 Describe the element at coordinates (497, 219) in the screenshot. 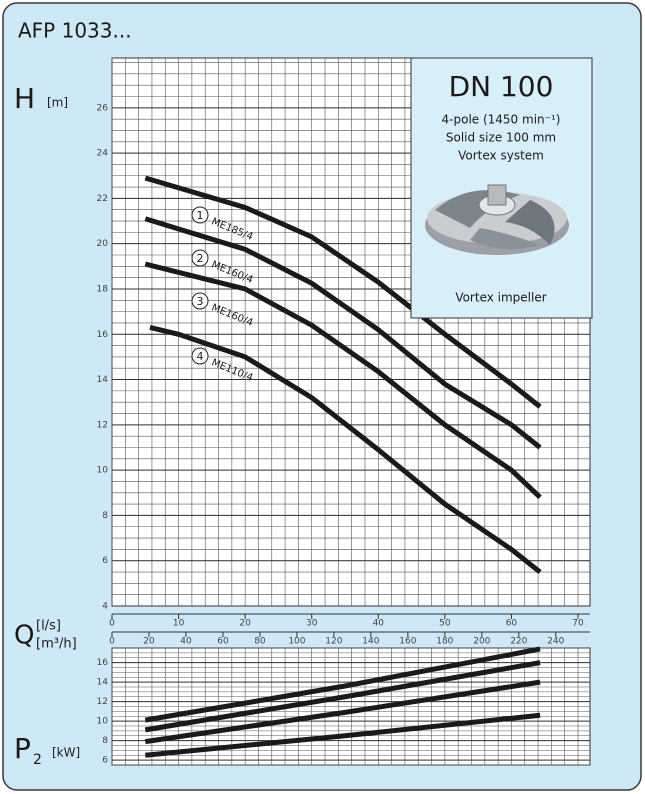

I see `impeller-image` at that location.